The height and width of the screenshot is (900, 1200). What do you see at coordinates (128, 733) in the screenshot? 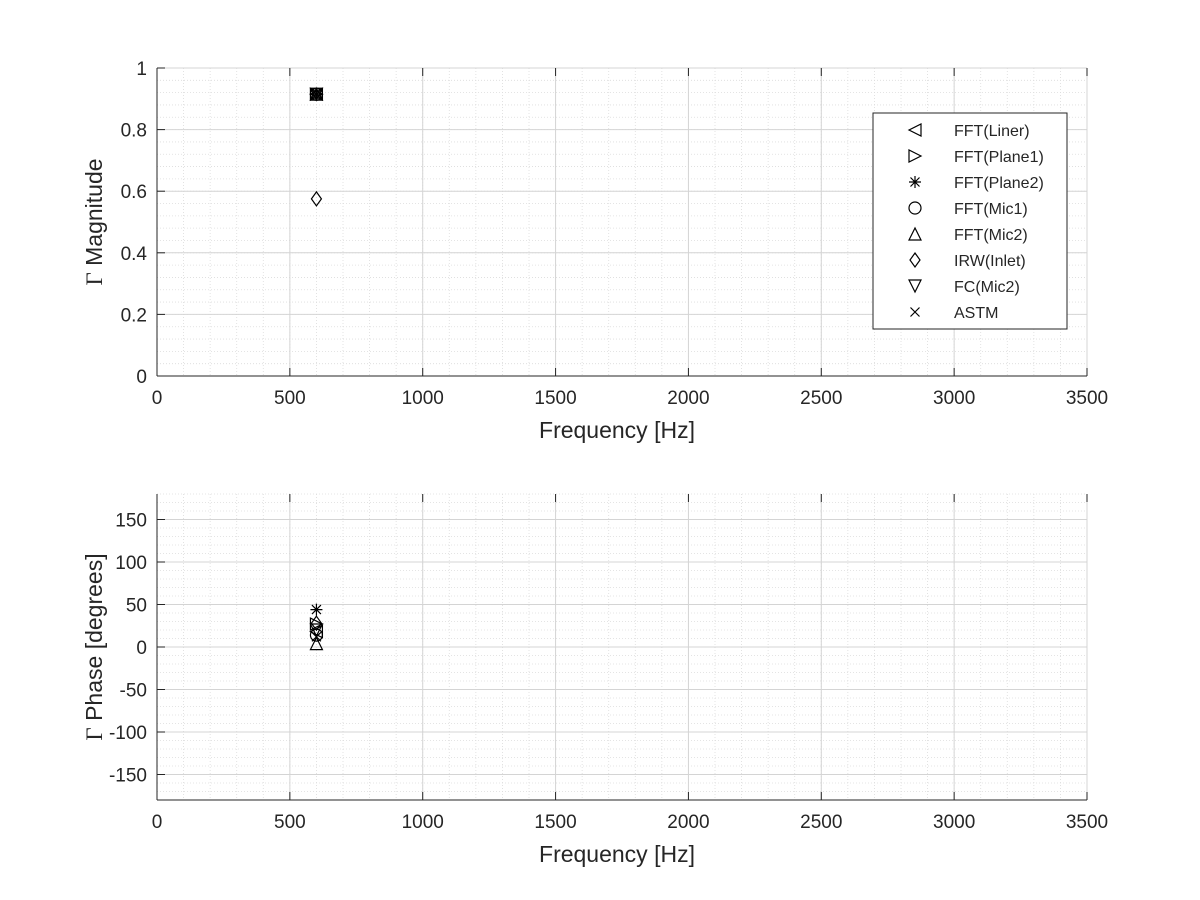
I see `y-tick-label: -100` at bounding box center [128, 733].